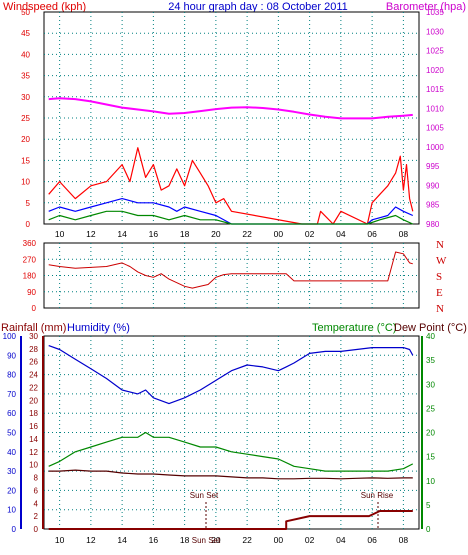 The image size is (468, 555). Describe the element at coordinates (11, 452) in the screenshot. I see `humidity-axis-tick-label: 40` at that location.